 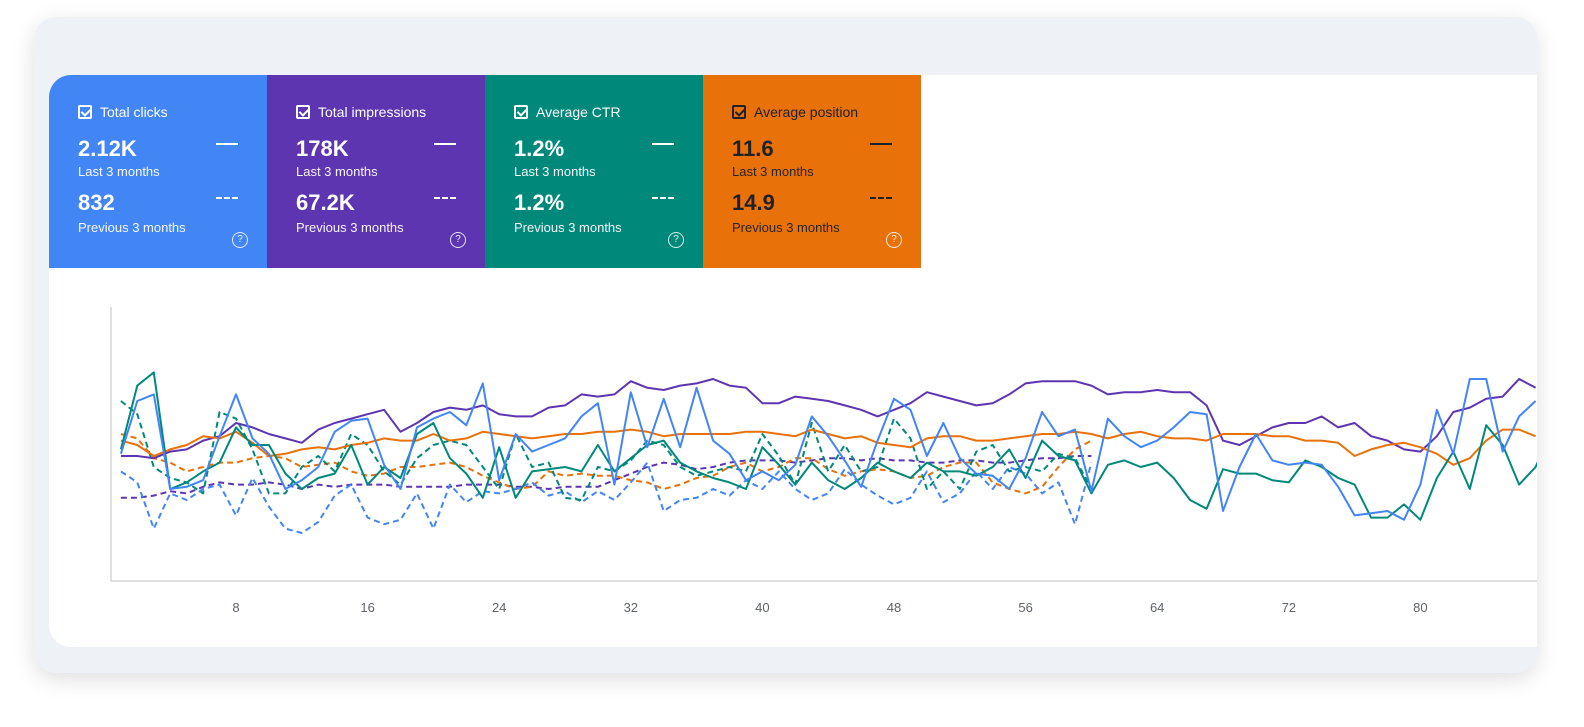 I want to click on metric-label: Average CTR, so click(x=578, y=112).